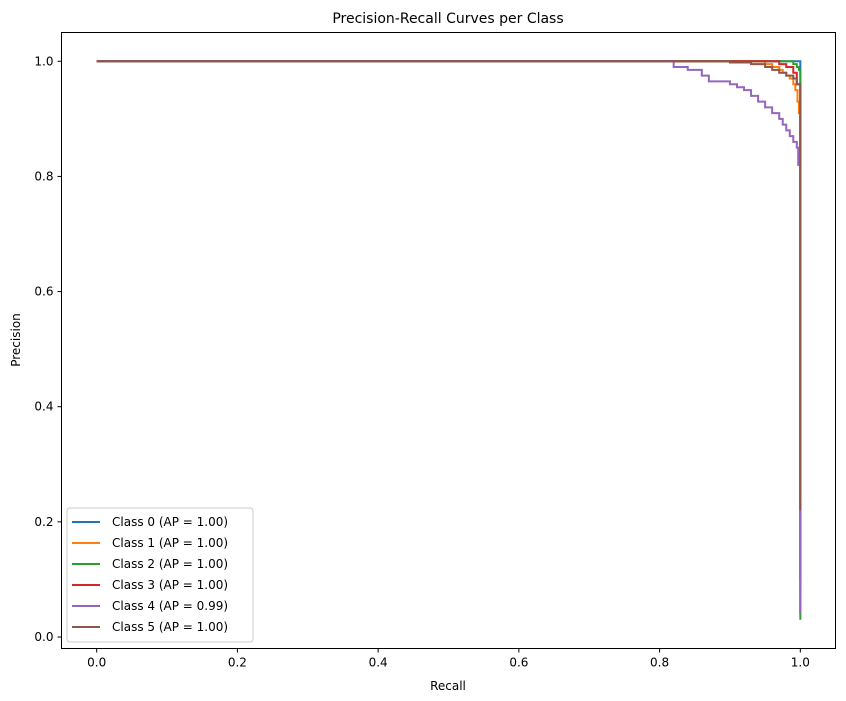 This screenshot has width=846, height=701. What do you see at coordinates (170, 543) in the screenshot?
I see `legend-label-class-1: Class 1 (AP = 1.00)` at bounding box center [170, 543].